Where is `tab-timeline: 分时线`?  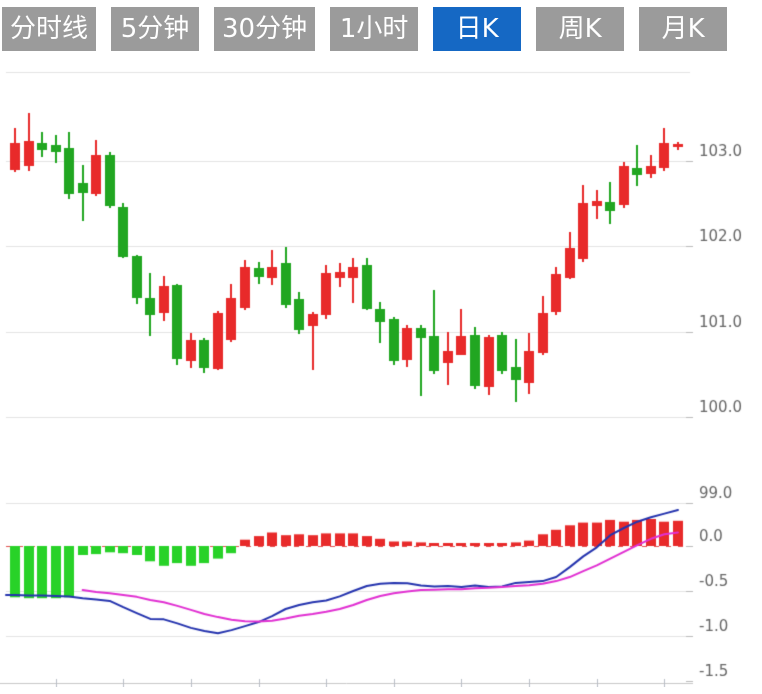
tab-timeline: 分时线 is located at coordinates (49, 29).